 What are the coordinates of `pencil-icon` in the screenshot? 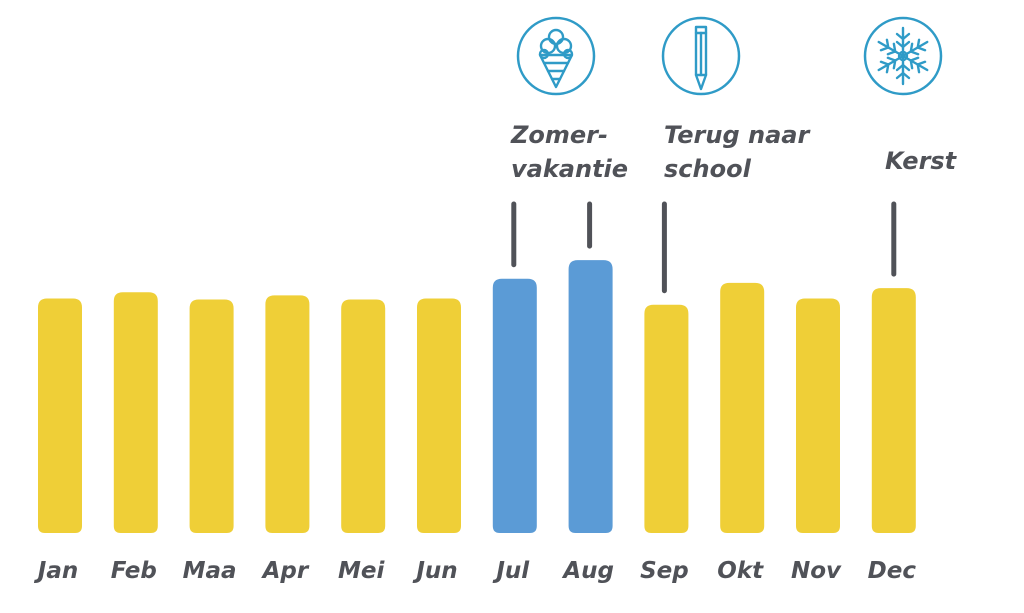 It's located at (701, 56).